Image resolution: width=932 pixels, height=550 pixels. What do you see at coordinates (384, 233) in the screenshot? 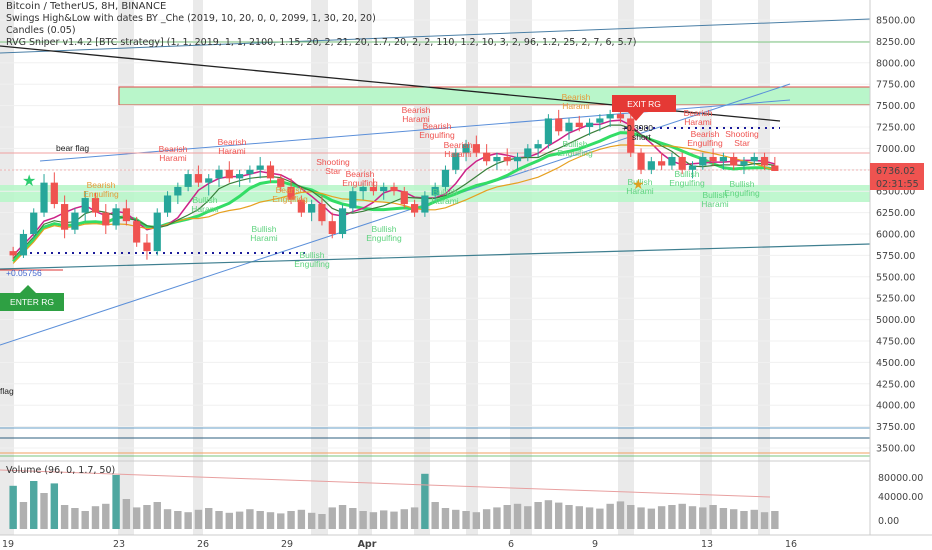
I see `pattern-label-12: Bullish Engulfing` at bounding box center [384, 233].